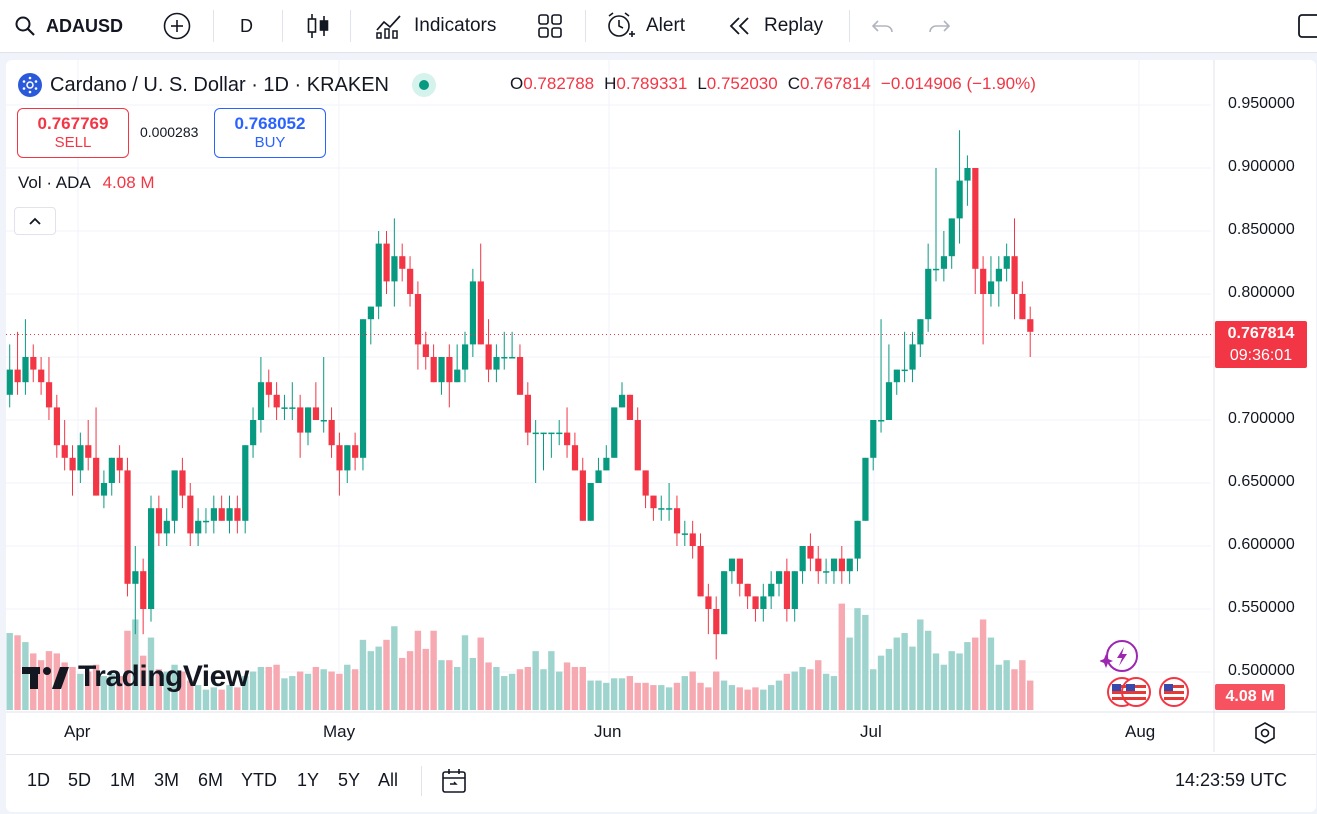  What do you see at coordinates (35, 221) in the screenshot?
I see `collapse-legend-button` at bounding box center [35, 221].